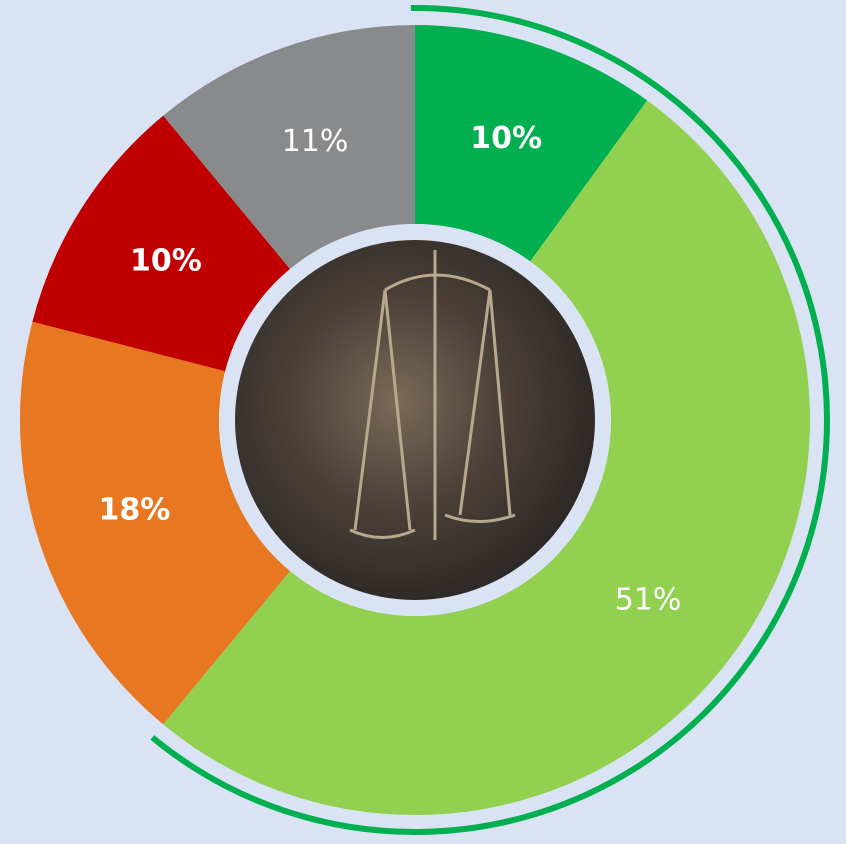  What do you see at coordinates (315, 141) in the screenshot?
I see `data-label: 11%` at bounding box center [315, 141].